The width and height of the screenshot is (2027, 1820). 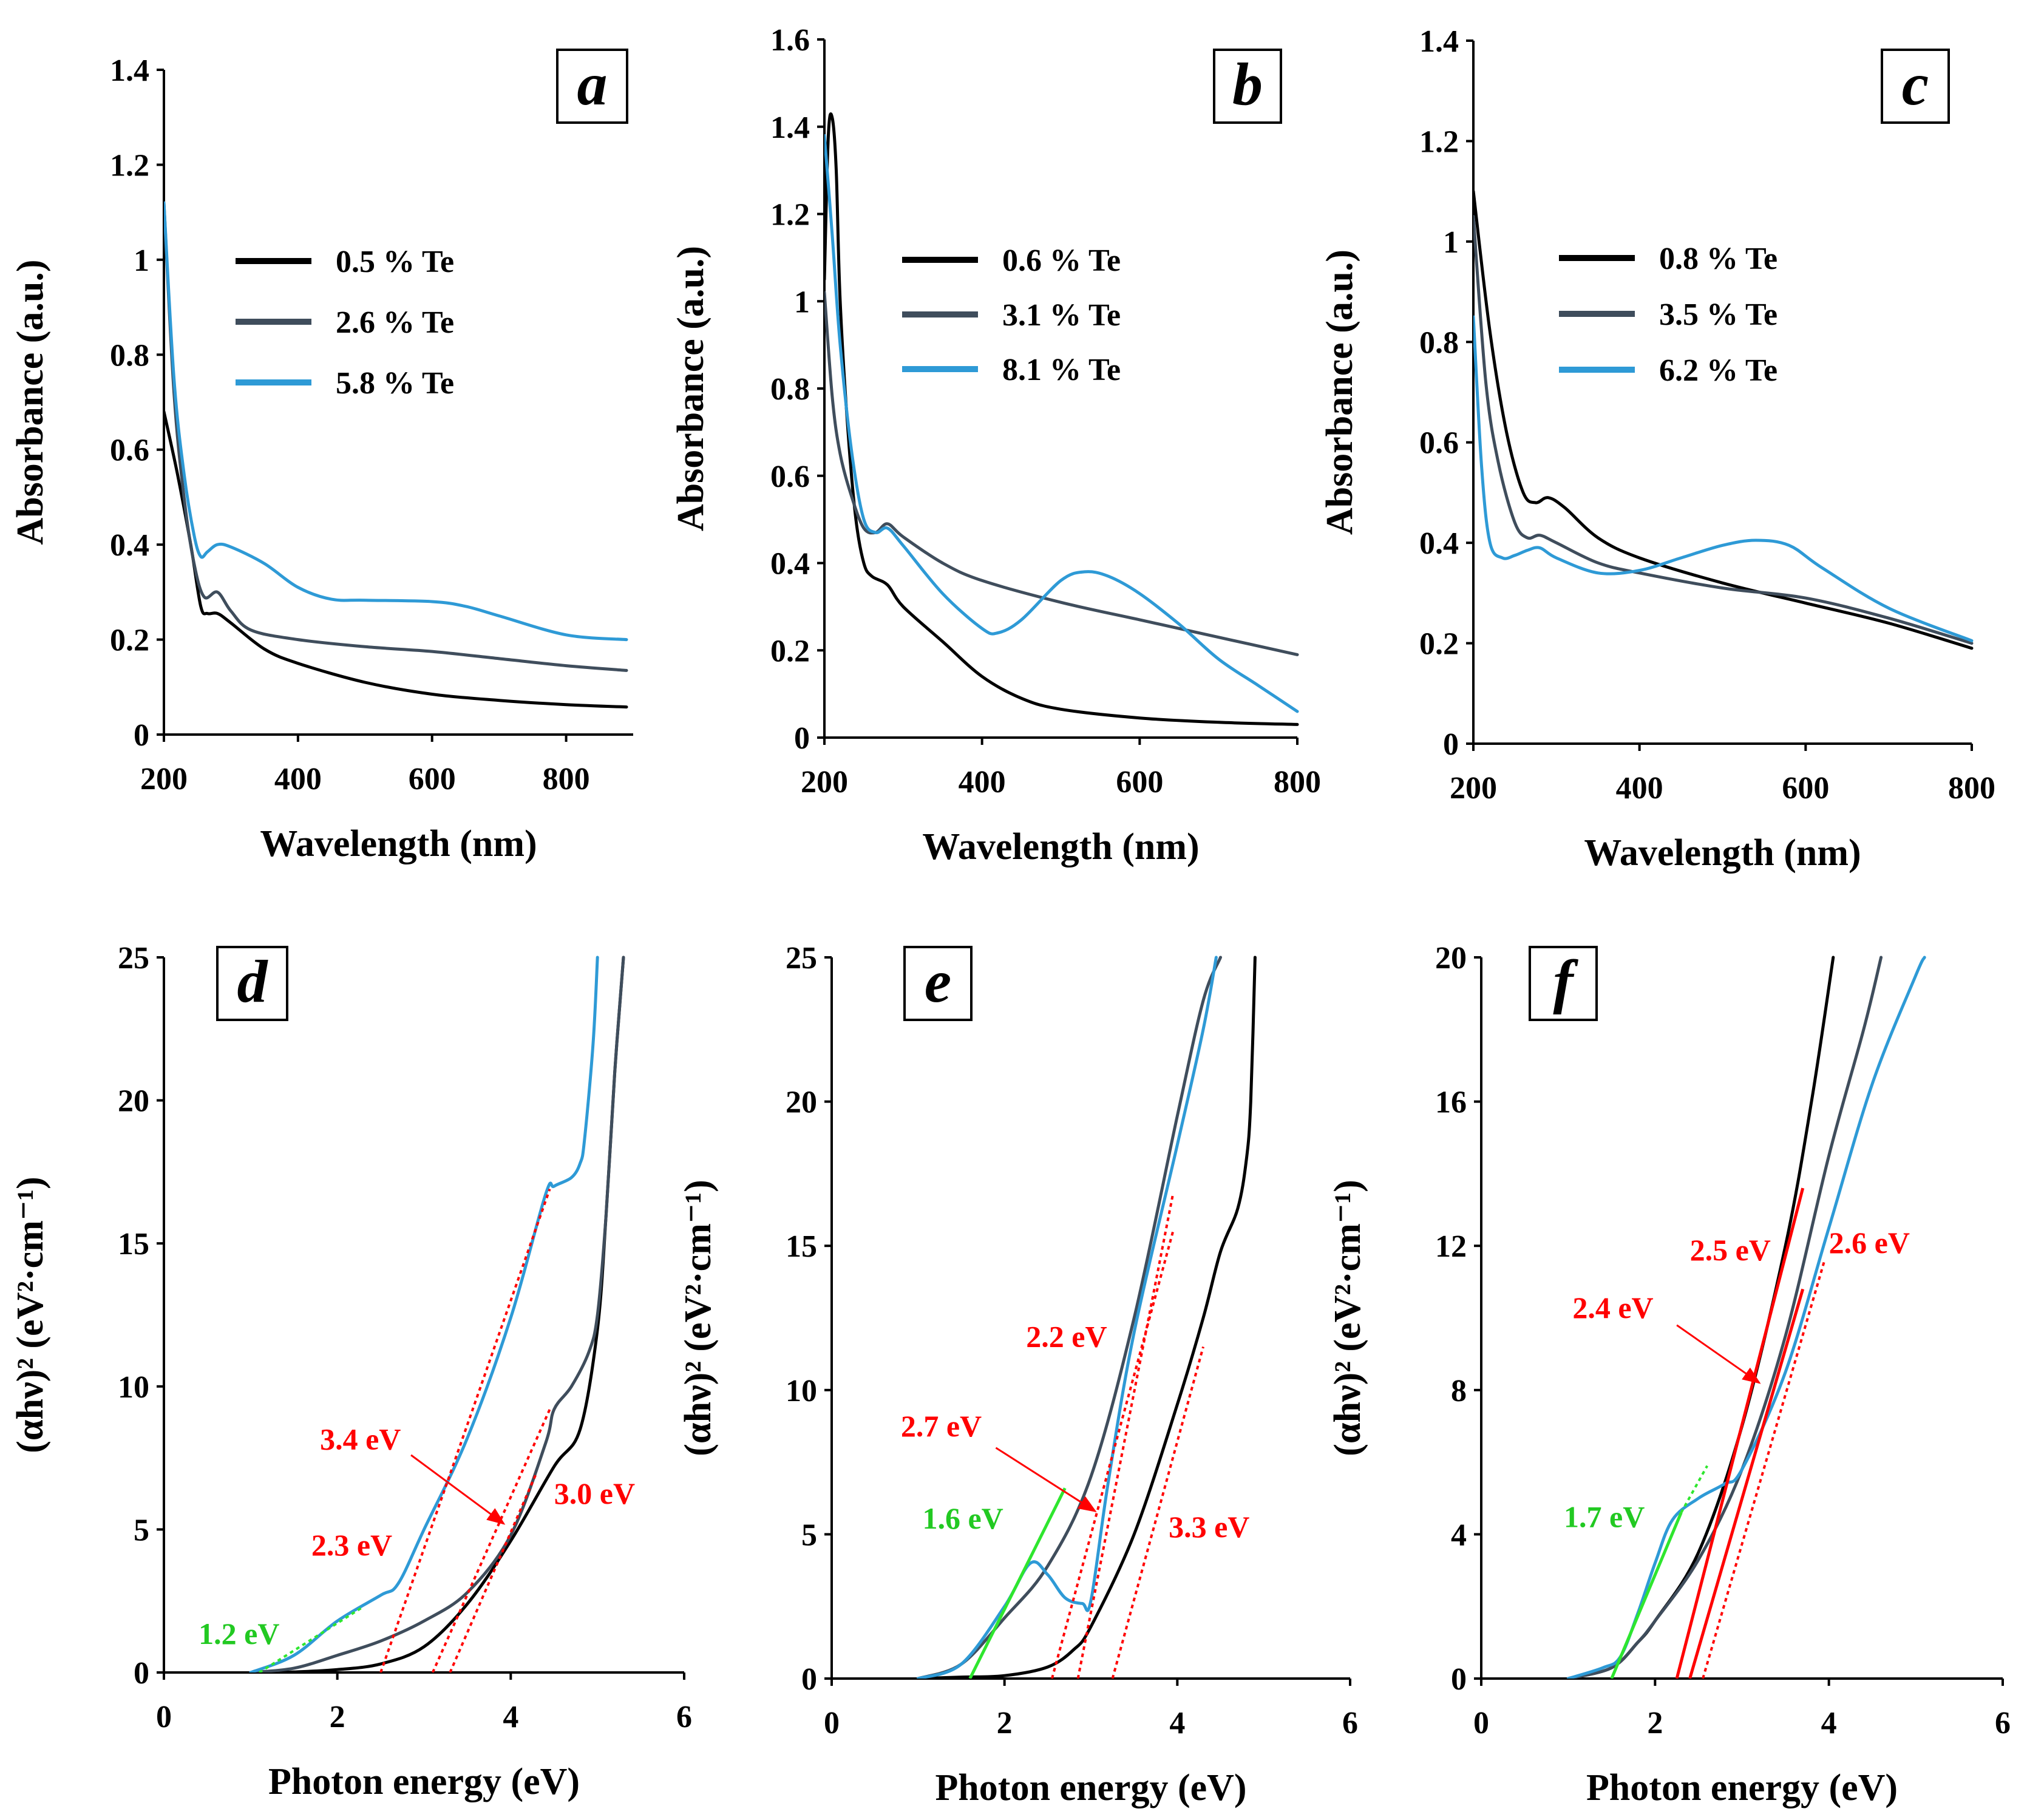 I want to click on band-gap-label: 2.3 eV, so click(x=351, y=1545).